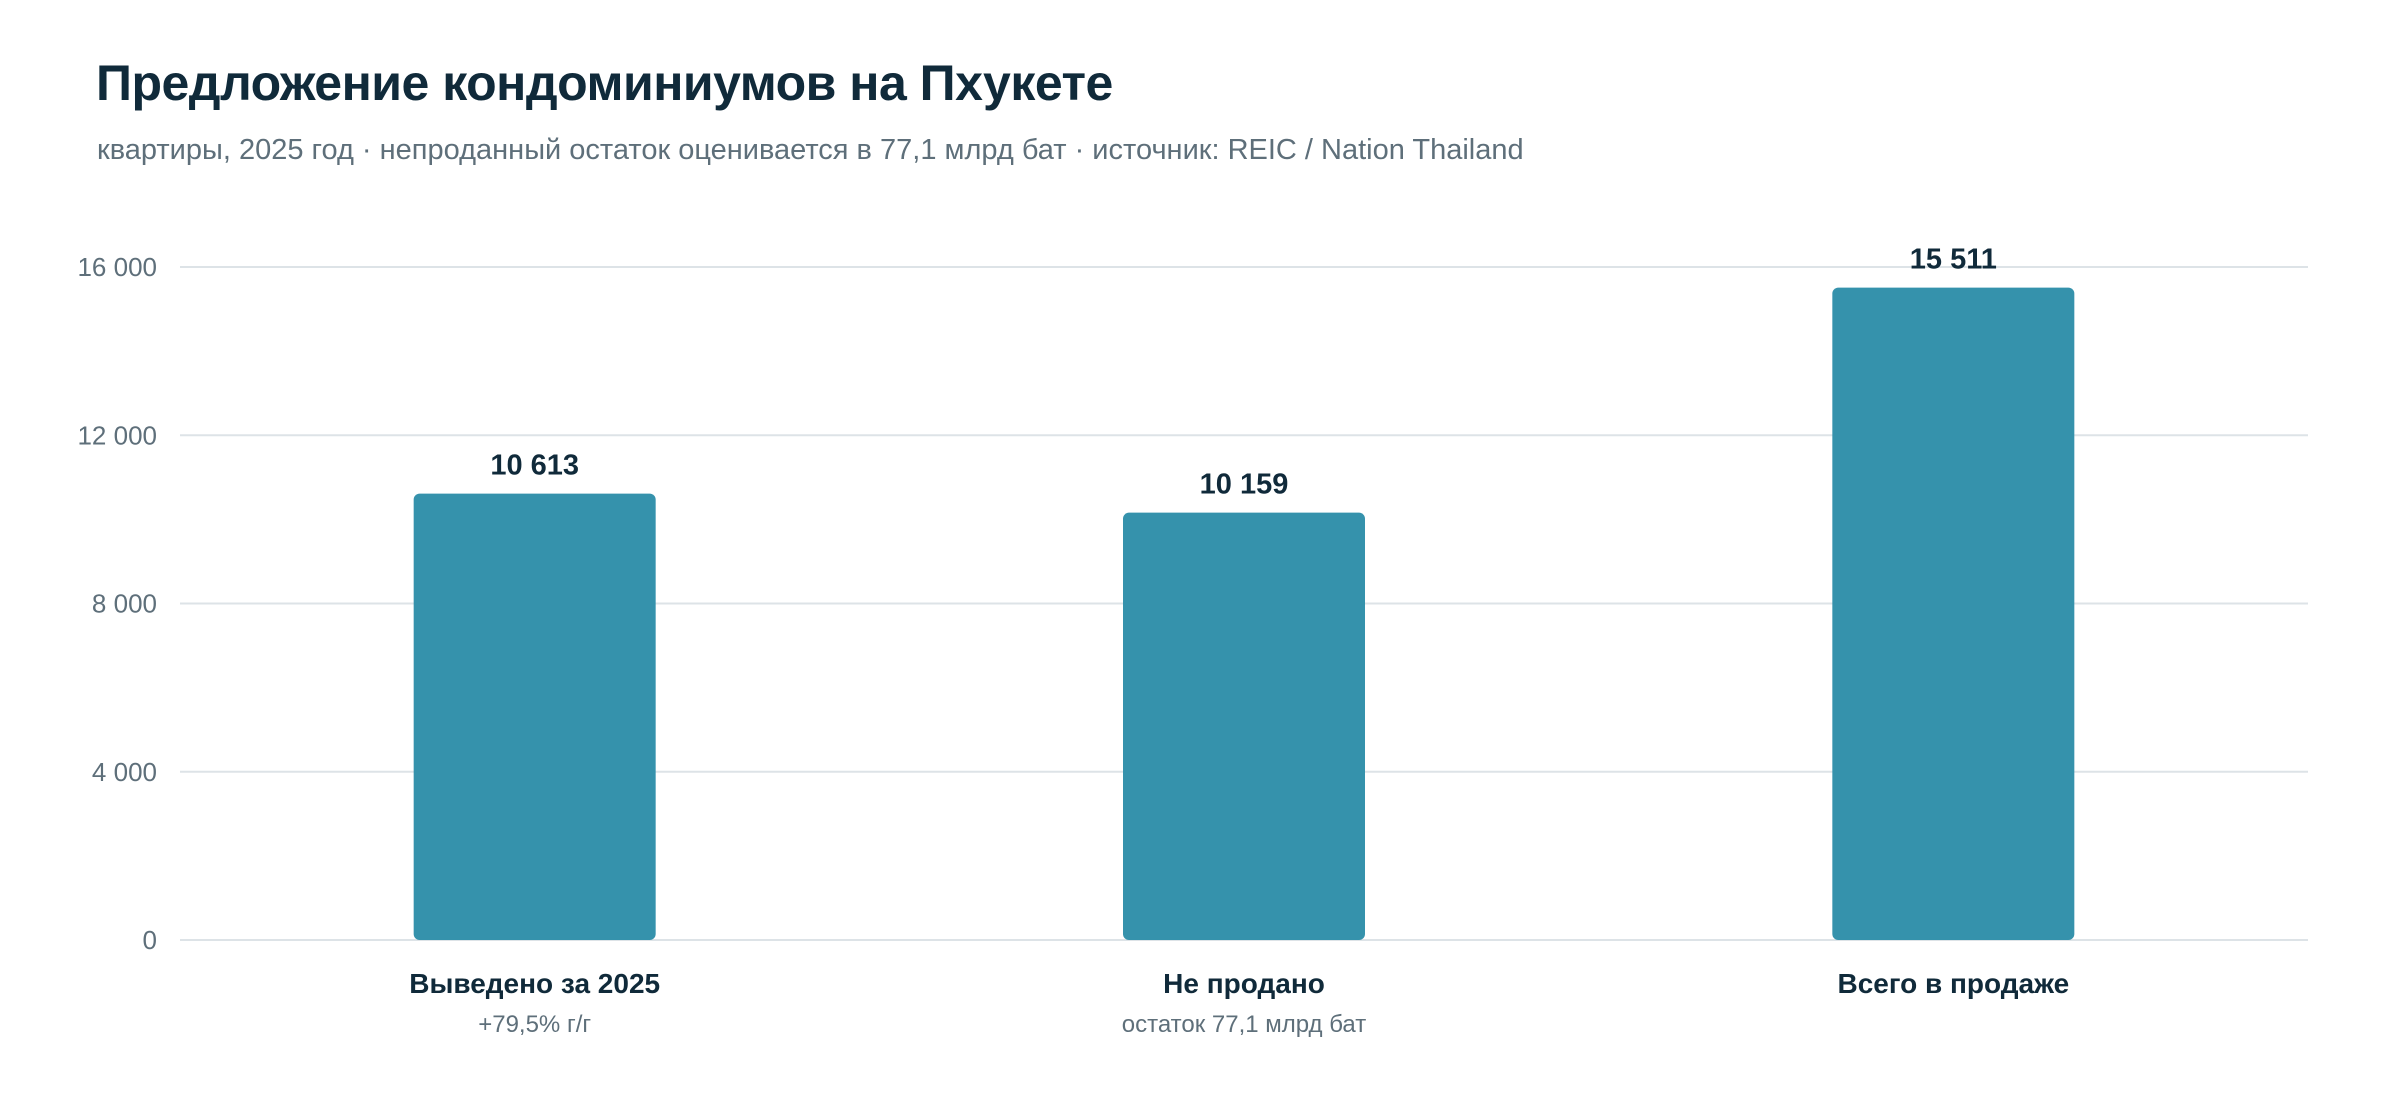 This screenshot has height=1120, width=2400. What do you see at coordinates (1244, 1024) in the screenshot?
I see `x-category-note: остаток 77,1 млрд бат` at bounding box center [1244, 1024].